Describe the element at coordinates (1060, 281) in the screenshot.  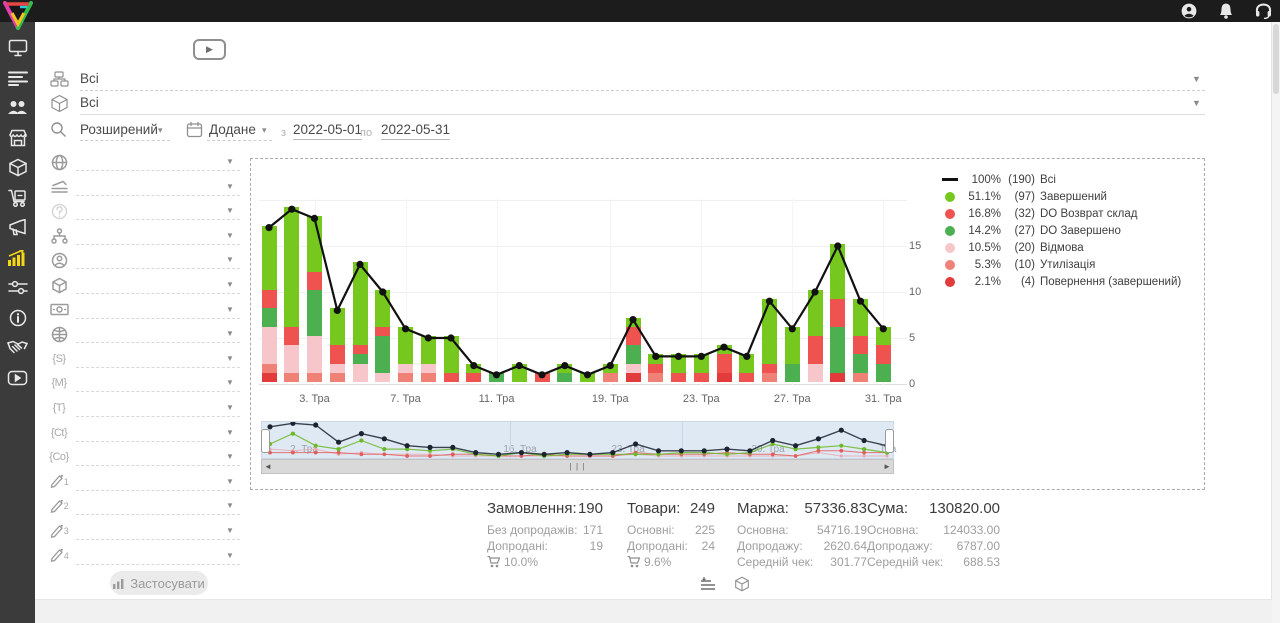
I see `legend-item: 2.1% (4) Повернення (завершений)` at that location.